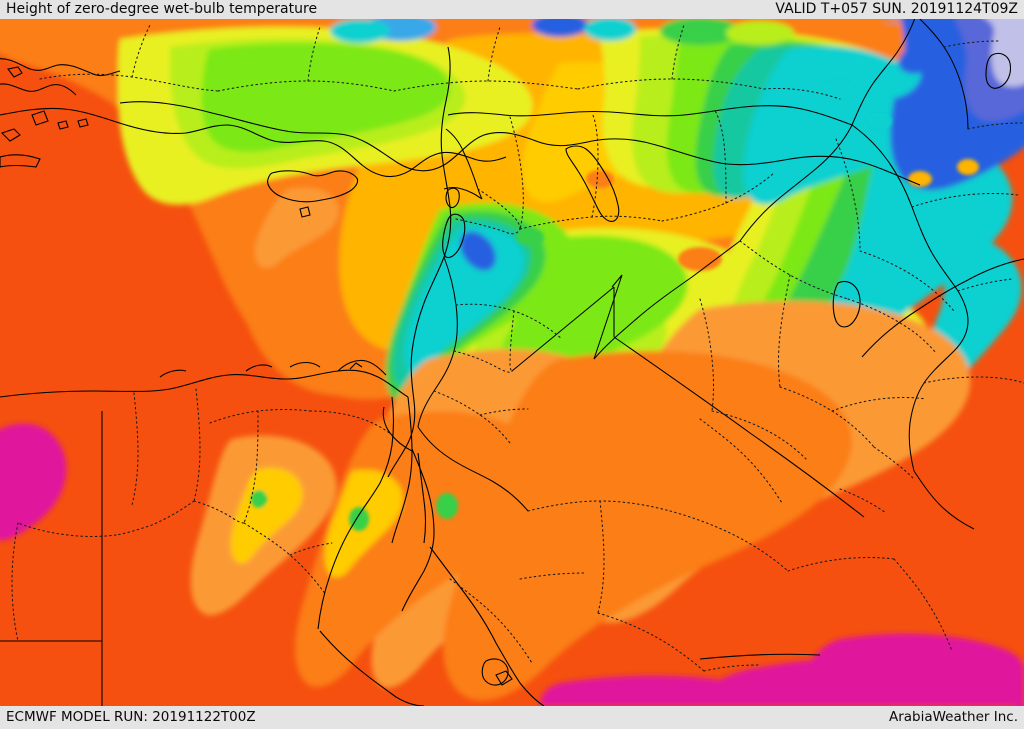 This screenshot has width=1024, height=729. Describe the element at coordinates (671, 84) in the screenshot. I see `admin-turkey-g` at that location.